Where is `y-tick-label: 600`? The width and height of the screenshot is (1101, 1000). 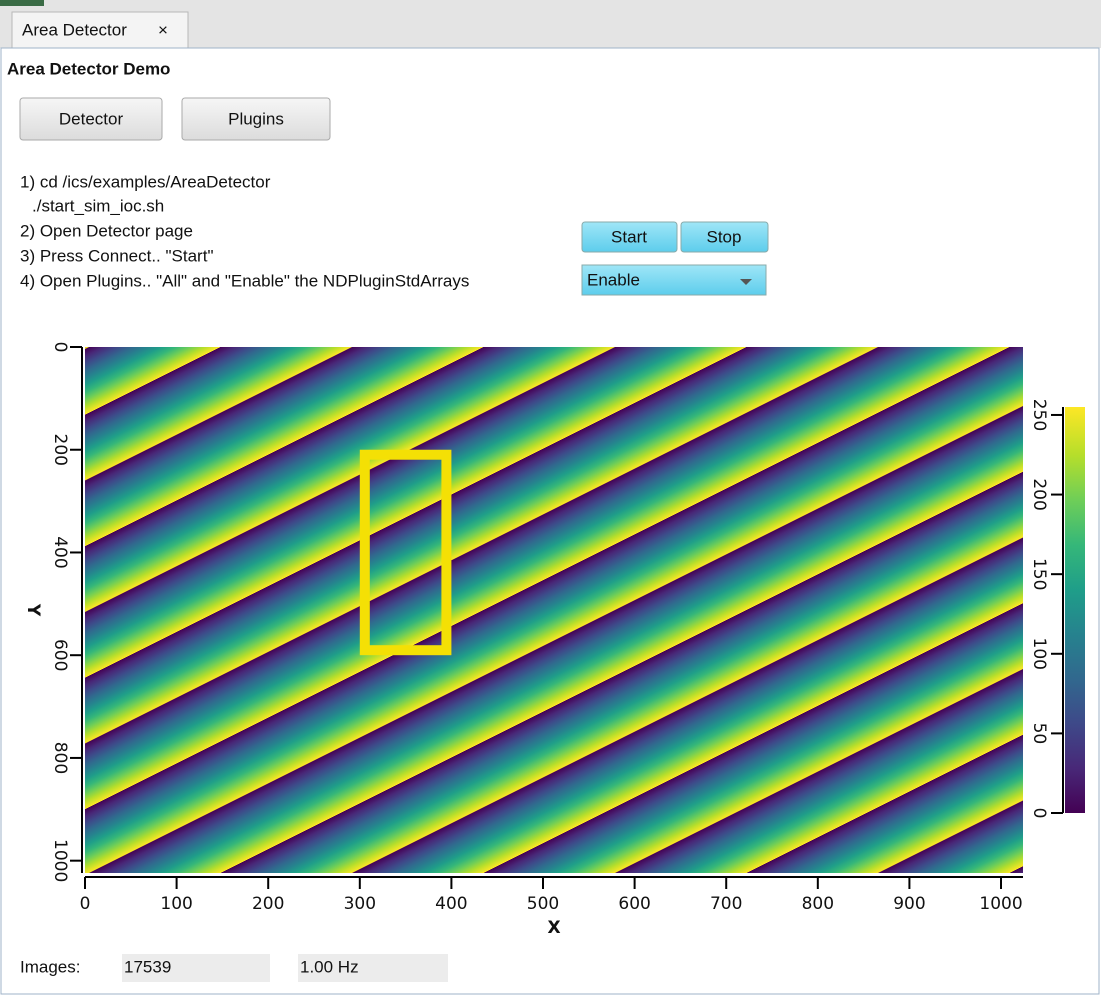
y-tick-label: 600 is located at coordinates (60, 655).